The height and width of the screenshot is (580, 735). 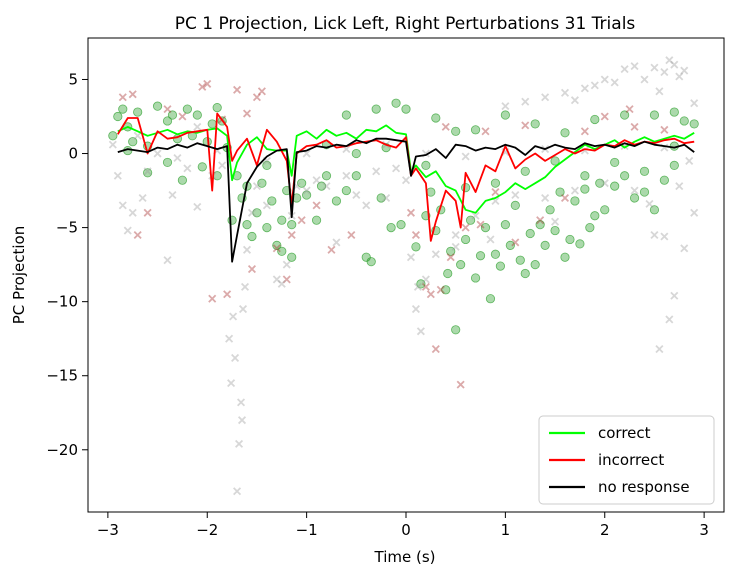 What do you see at coordinates (624, 433) in the screenshot?
I see `legend-label-correct: correct` at bounding box center [624, 433].